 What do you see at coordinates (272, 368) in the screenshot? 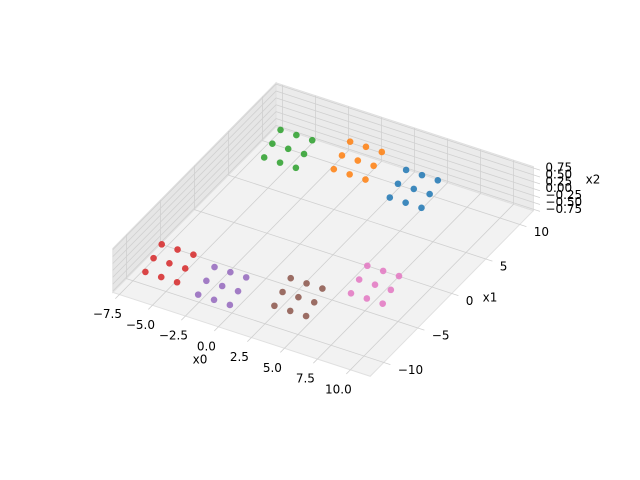
I see `x-tick-label: 5.0` at bounding box center [272, 368].